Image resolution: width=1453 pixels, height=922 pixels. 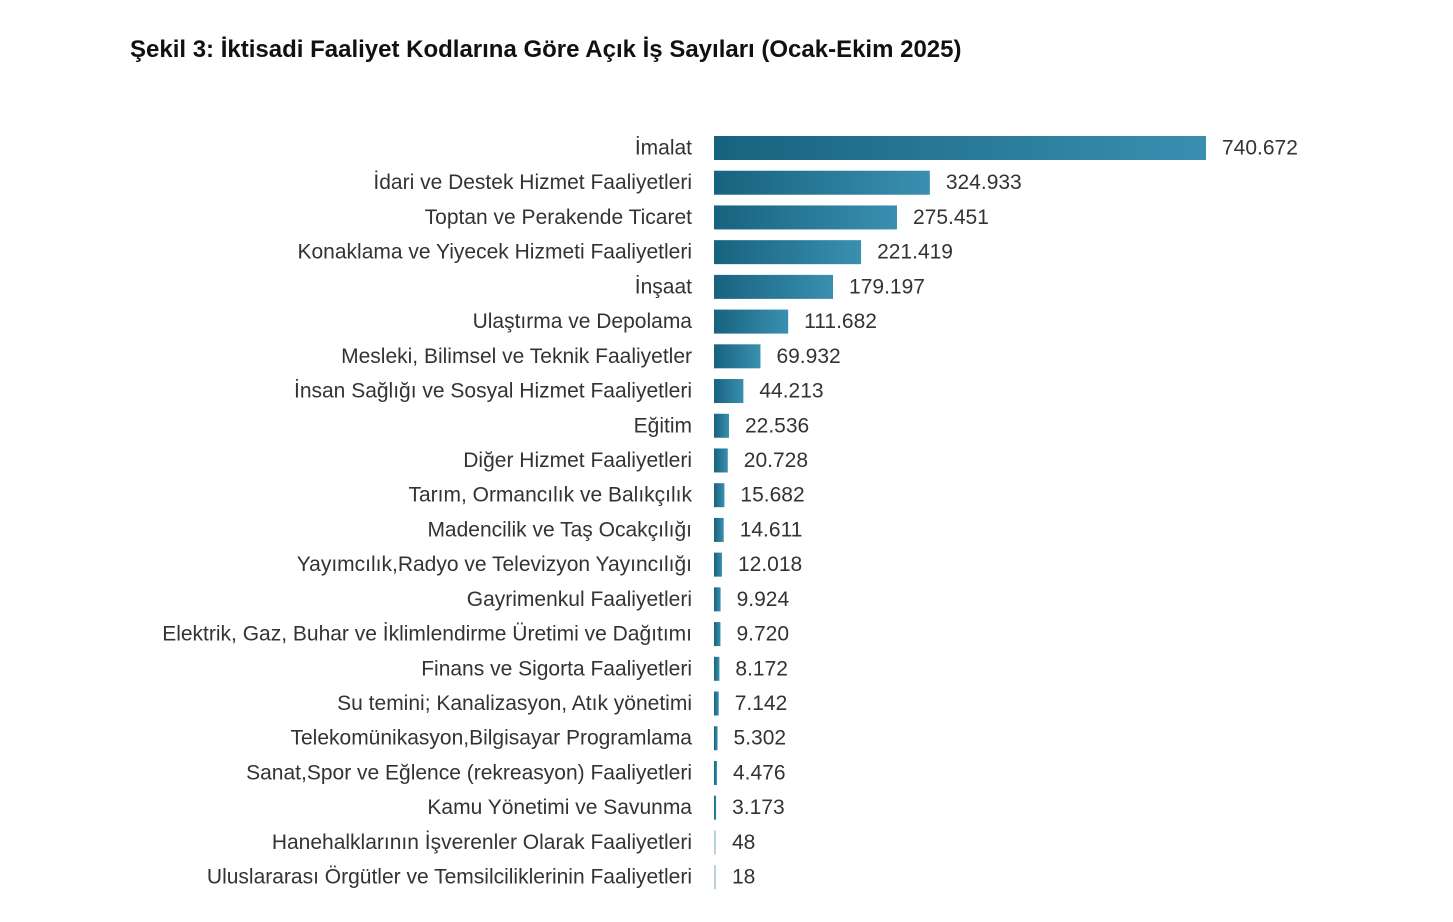 What do you see at coordinates (583, 321) in the screenshot?
I see `category-label: Ulaştırma ve Depolama` at bounding box center [583, 321].